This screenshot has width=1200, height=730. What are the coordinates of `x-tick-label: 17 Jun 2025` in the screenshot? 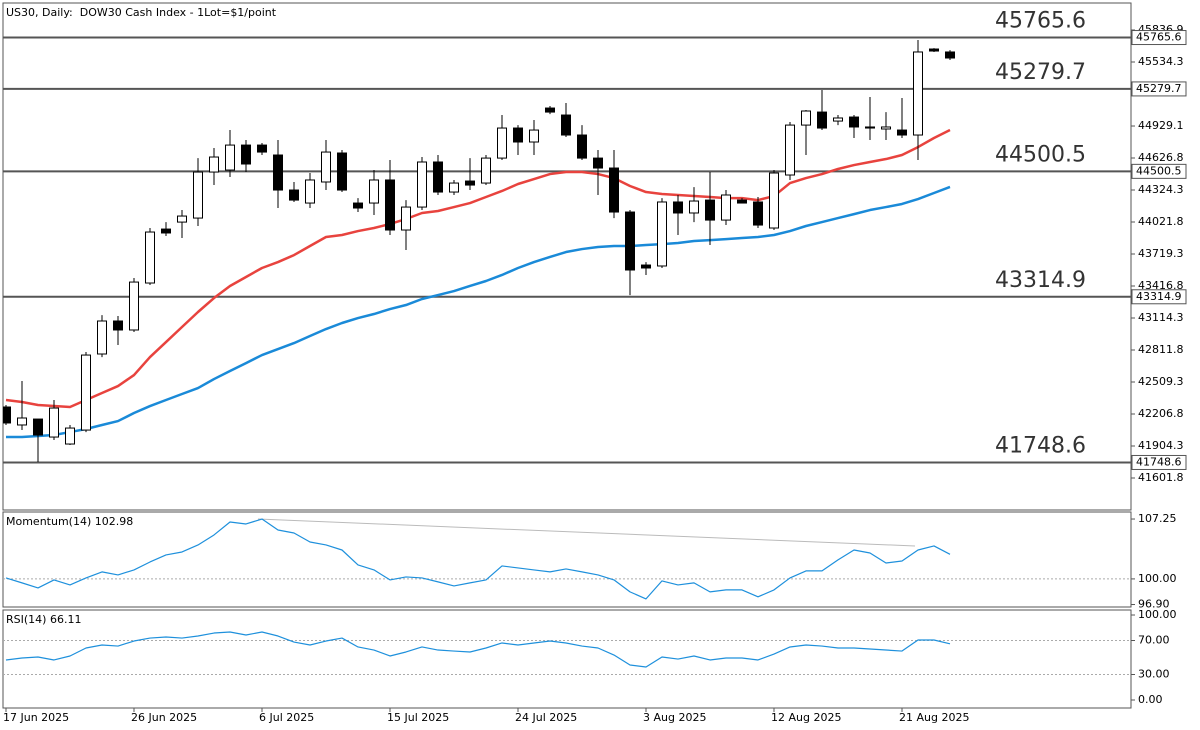 It's located at (36, 717).